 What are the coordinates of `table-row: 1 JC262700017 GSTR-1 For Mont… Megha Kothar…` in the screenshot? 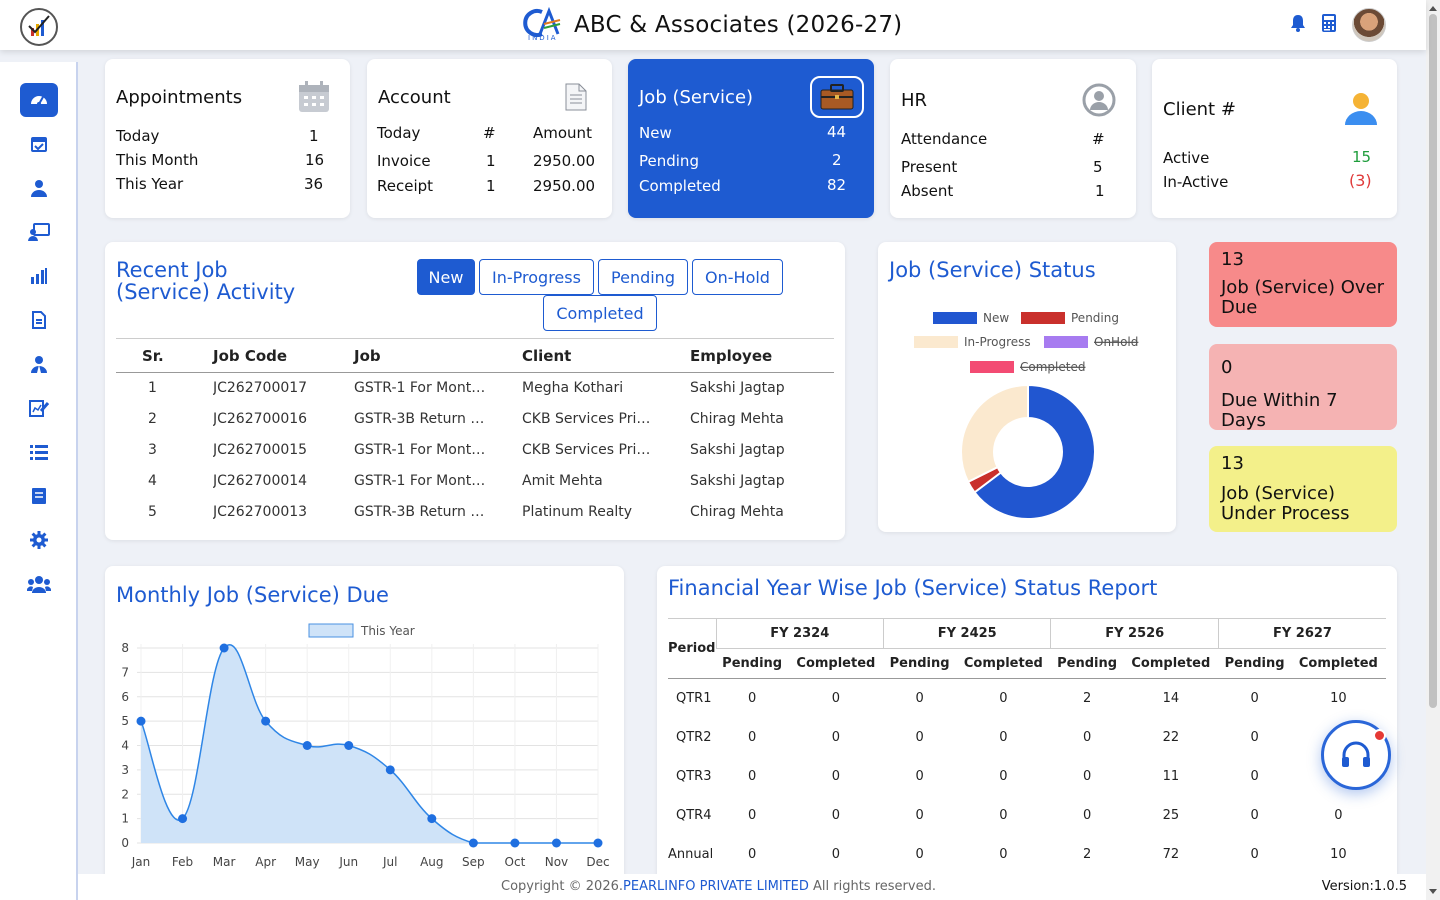 It's located at (475, 388).